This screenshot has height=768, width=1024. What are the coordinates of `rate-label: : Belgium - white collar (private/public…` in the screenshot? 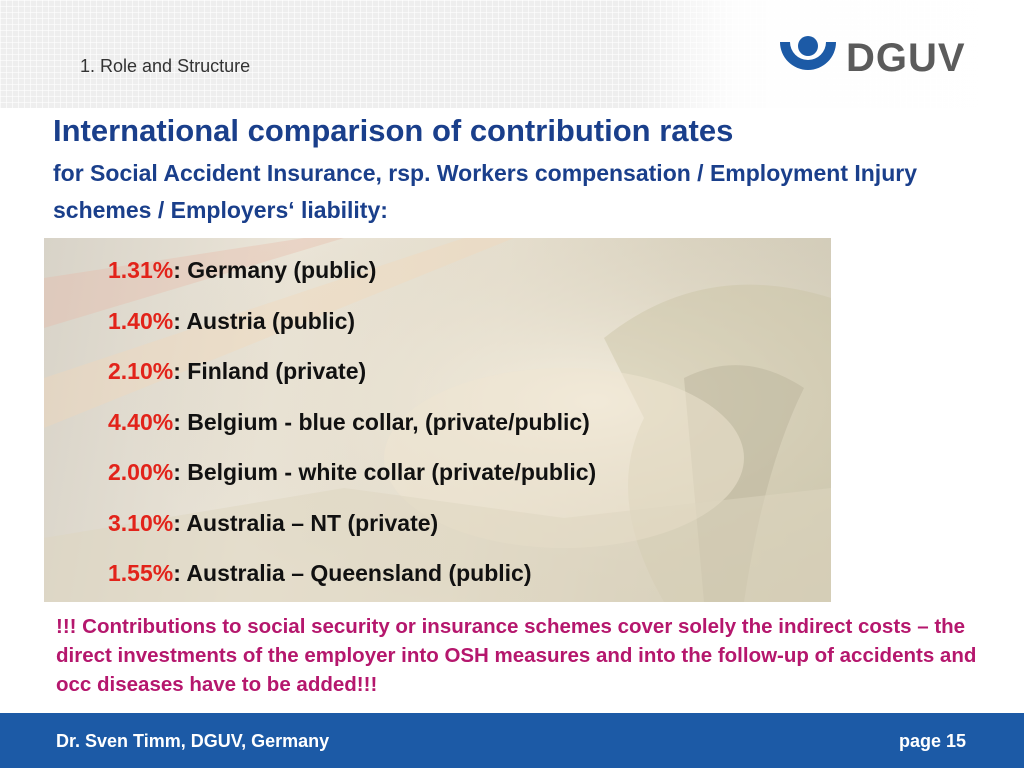 It's located at (385, 472).